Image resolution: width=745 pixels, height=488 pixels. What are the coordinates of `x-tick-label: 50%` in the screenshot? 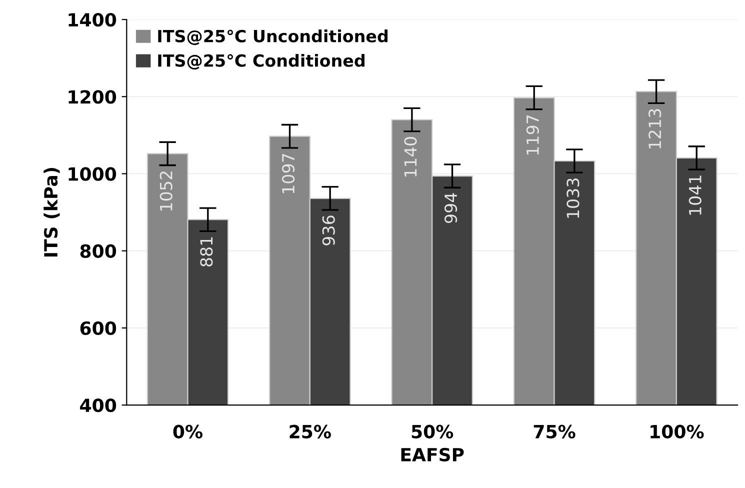 It's located at (433, 431).